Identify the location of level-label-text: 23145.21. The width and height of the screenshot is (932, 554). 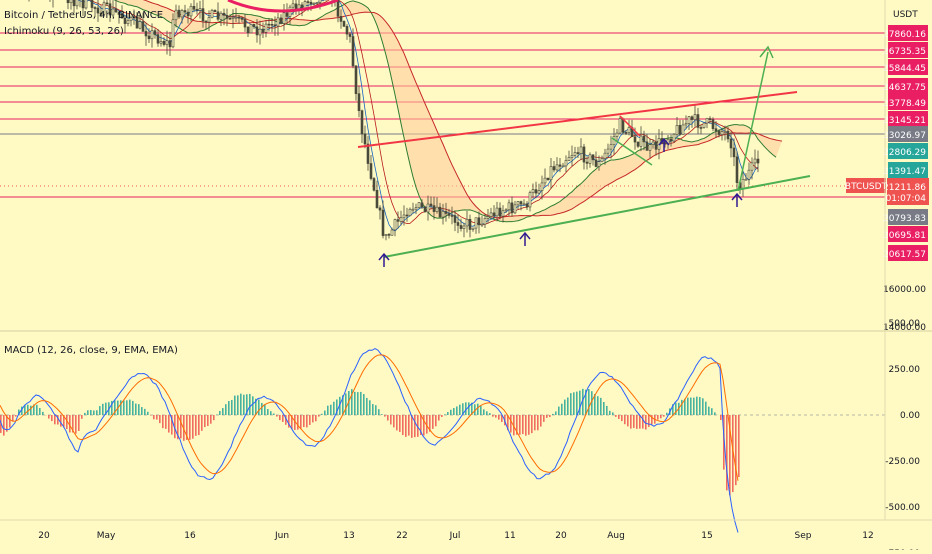
(904, 121).